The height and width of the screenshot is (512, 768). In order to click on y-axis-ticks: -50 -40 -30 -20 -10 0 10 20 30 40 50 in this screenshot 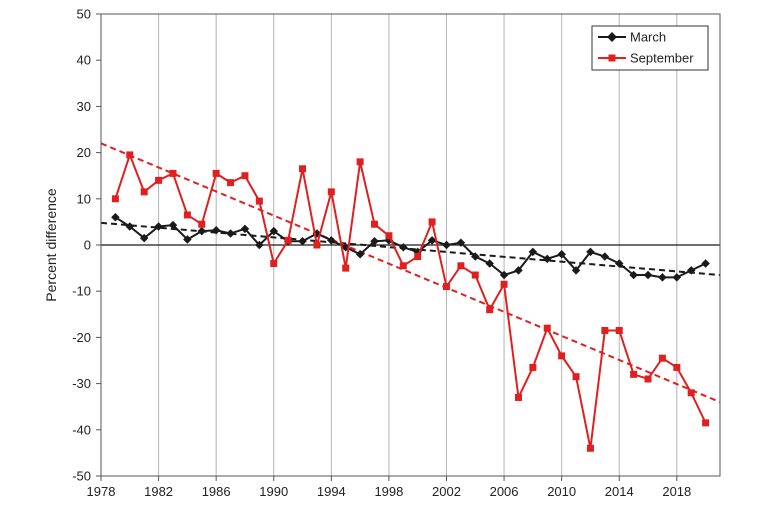, I will do `click(86, 245)`.